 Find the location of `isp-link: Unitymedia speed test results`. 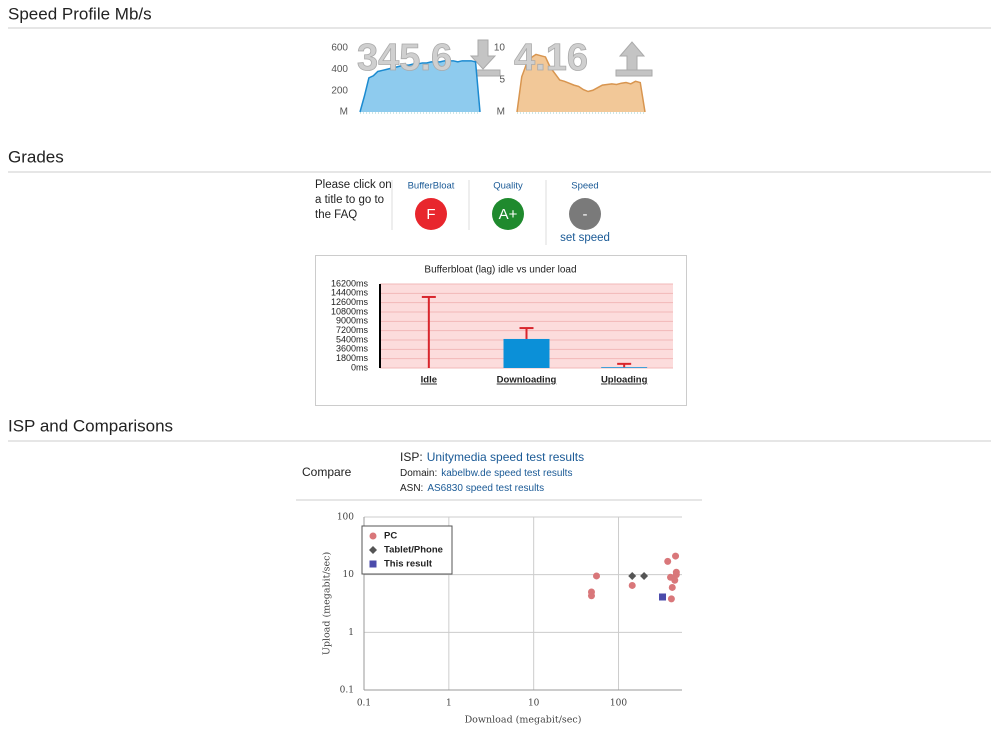

isp-link: Unitymedia speed test results is located at coordinates (505, 457).